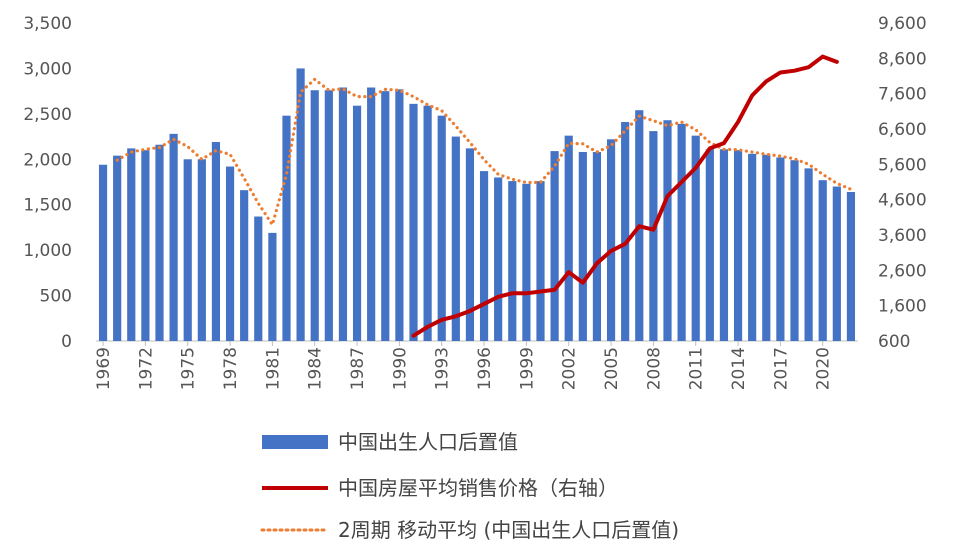  I want to click on y-right-tick-label: 2,600, so click(902, 271).